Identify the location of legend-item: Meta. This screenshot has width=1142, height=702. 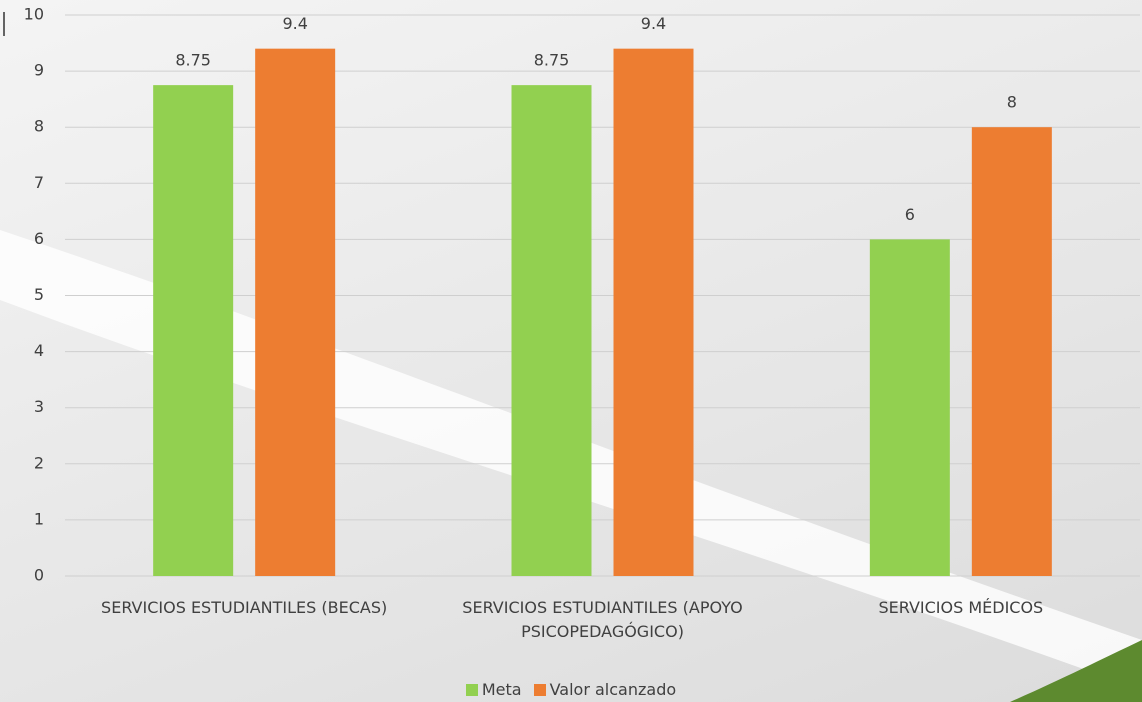
(493, 689).